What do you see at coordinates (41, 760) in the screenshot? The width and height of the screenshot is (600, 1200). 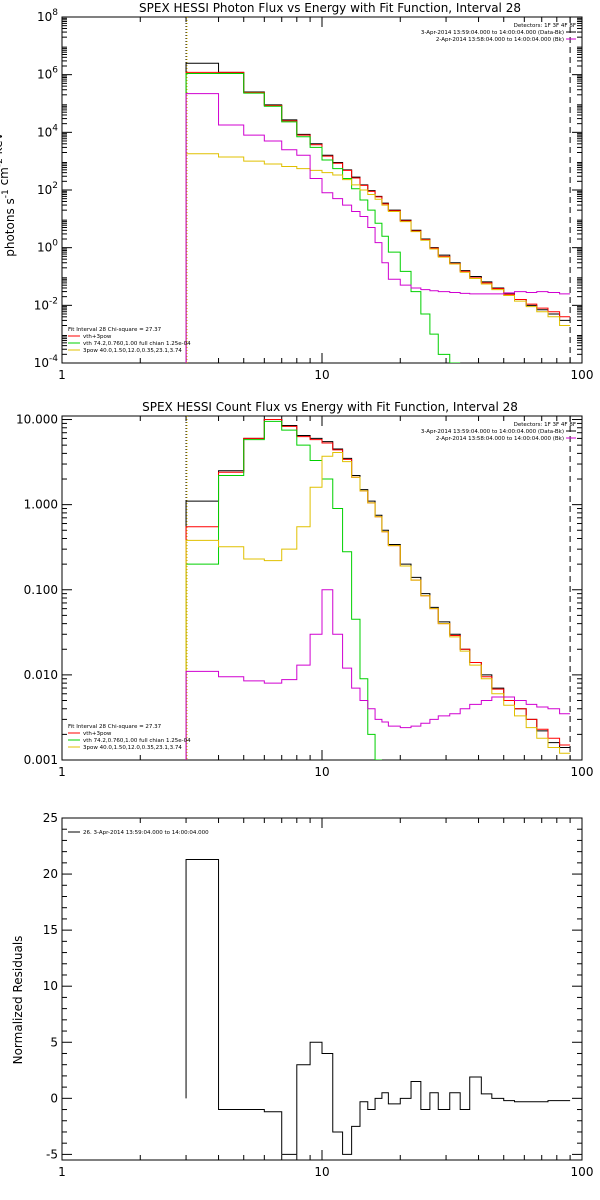 I see `y-tick-label: 0.001` at bounding box center [41, 760].